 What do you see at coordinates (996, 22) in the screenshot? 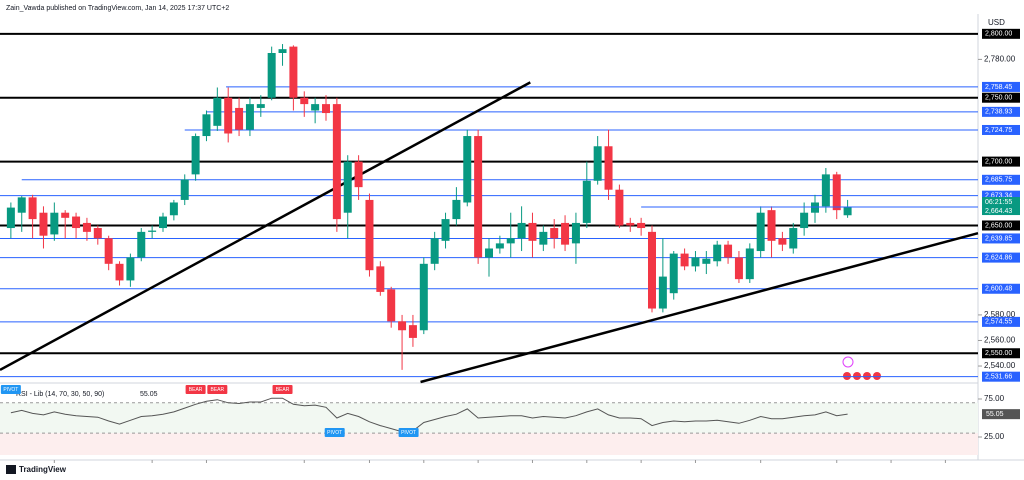
I see `currency: USD` at bounding box center [996, 22].